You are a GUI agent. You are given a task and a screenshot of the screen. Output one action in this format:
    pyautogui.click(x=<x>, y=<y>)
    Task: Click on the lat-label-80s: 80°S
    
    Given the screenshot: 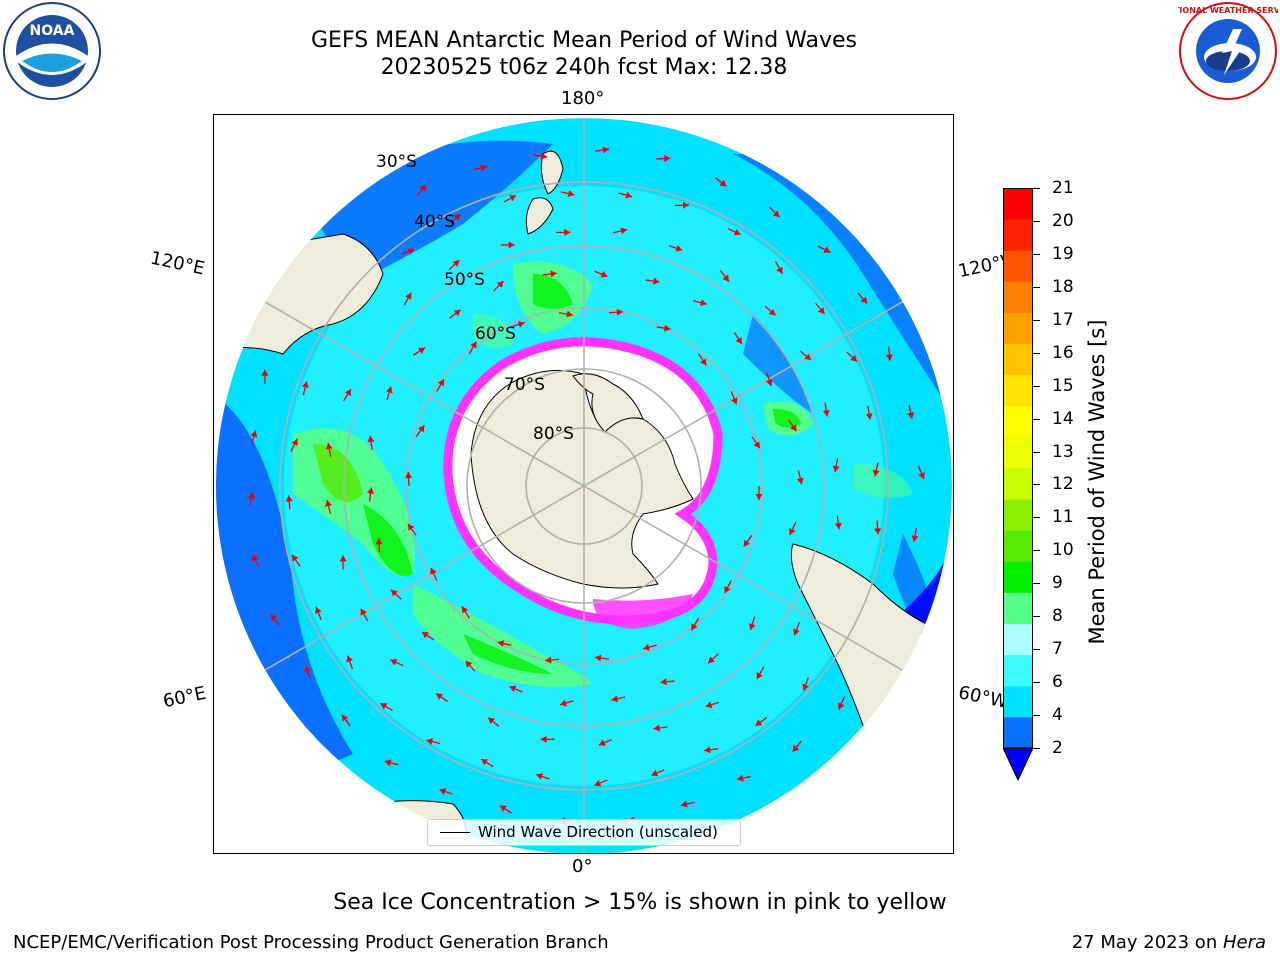 What is the action you would take?
    pyautogui.click(x=553, y=434)
    